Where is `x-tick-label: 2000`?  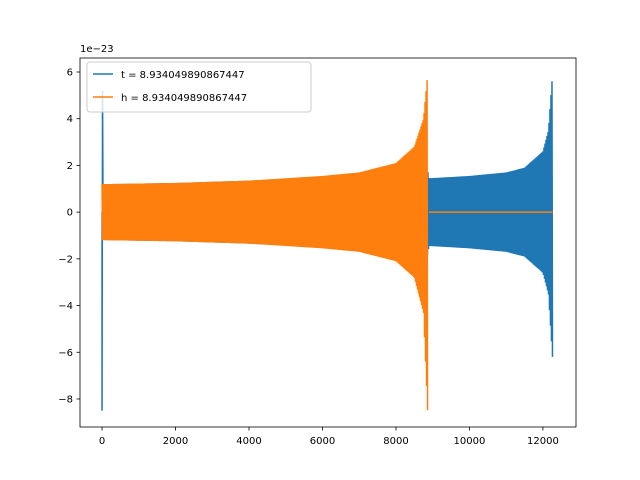 x-tick-label: 2000 is located at coordinates (175, 441).